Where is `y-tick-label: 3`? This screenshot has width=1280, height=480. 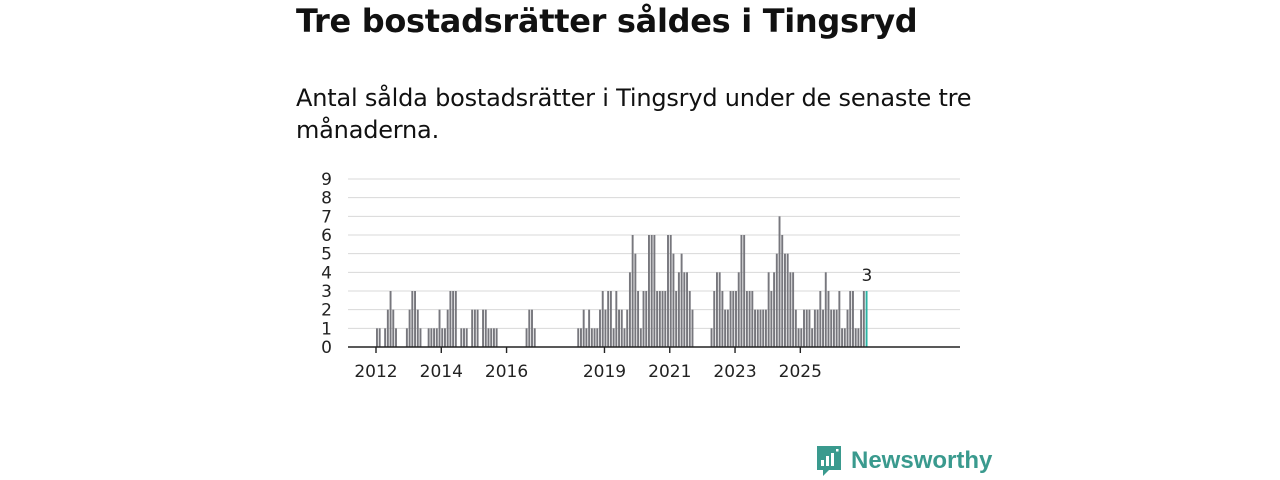
y-tick-label: 3 is located at coordinates (326, 292).